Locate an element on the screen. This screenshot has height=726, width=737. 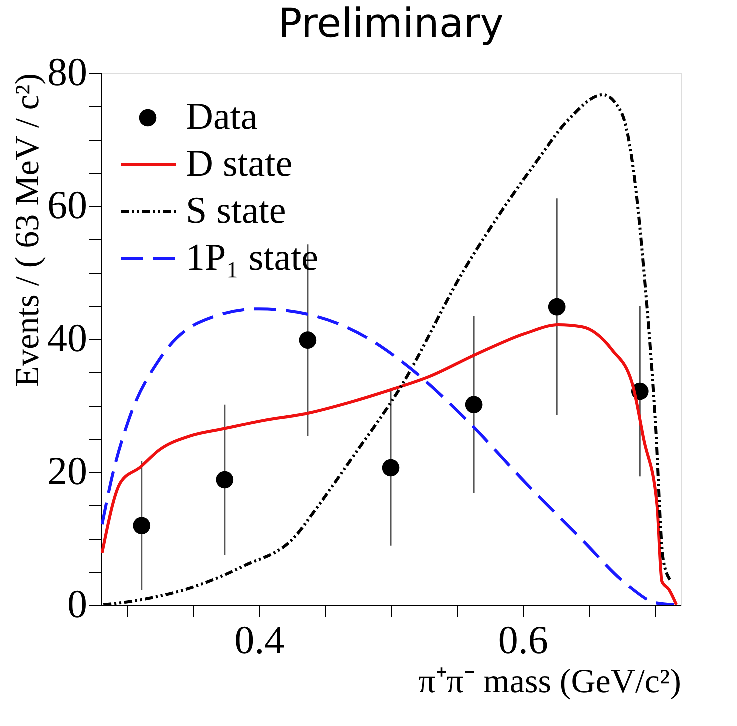
y-tick-label: 60 is located at coordinates (68, 205).